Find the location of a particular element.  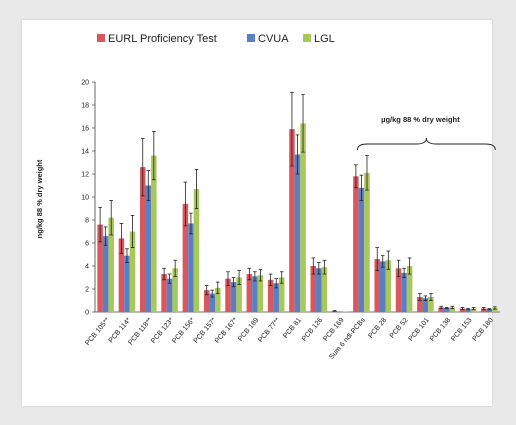

y-tick-label: 18 is located at coordinates (85, 106).